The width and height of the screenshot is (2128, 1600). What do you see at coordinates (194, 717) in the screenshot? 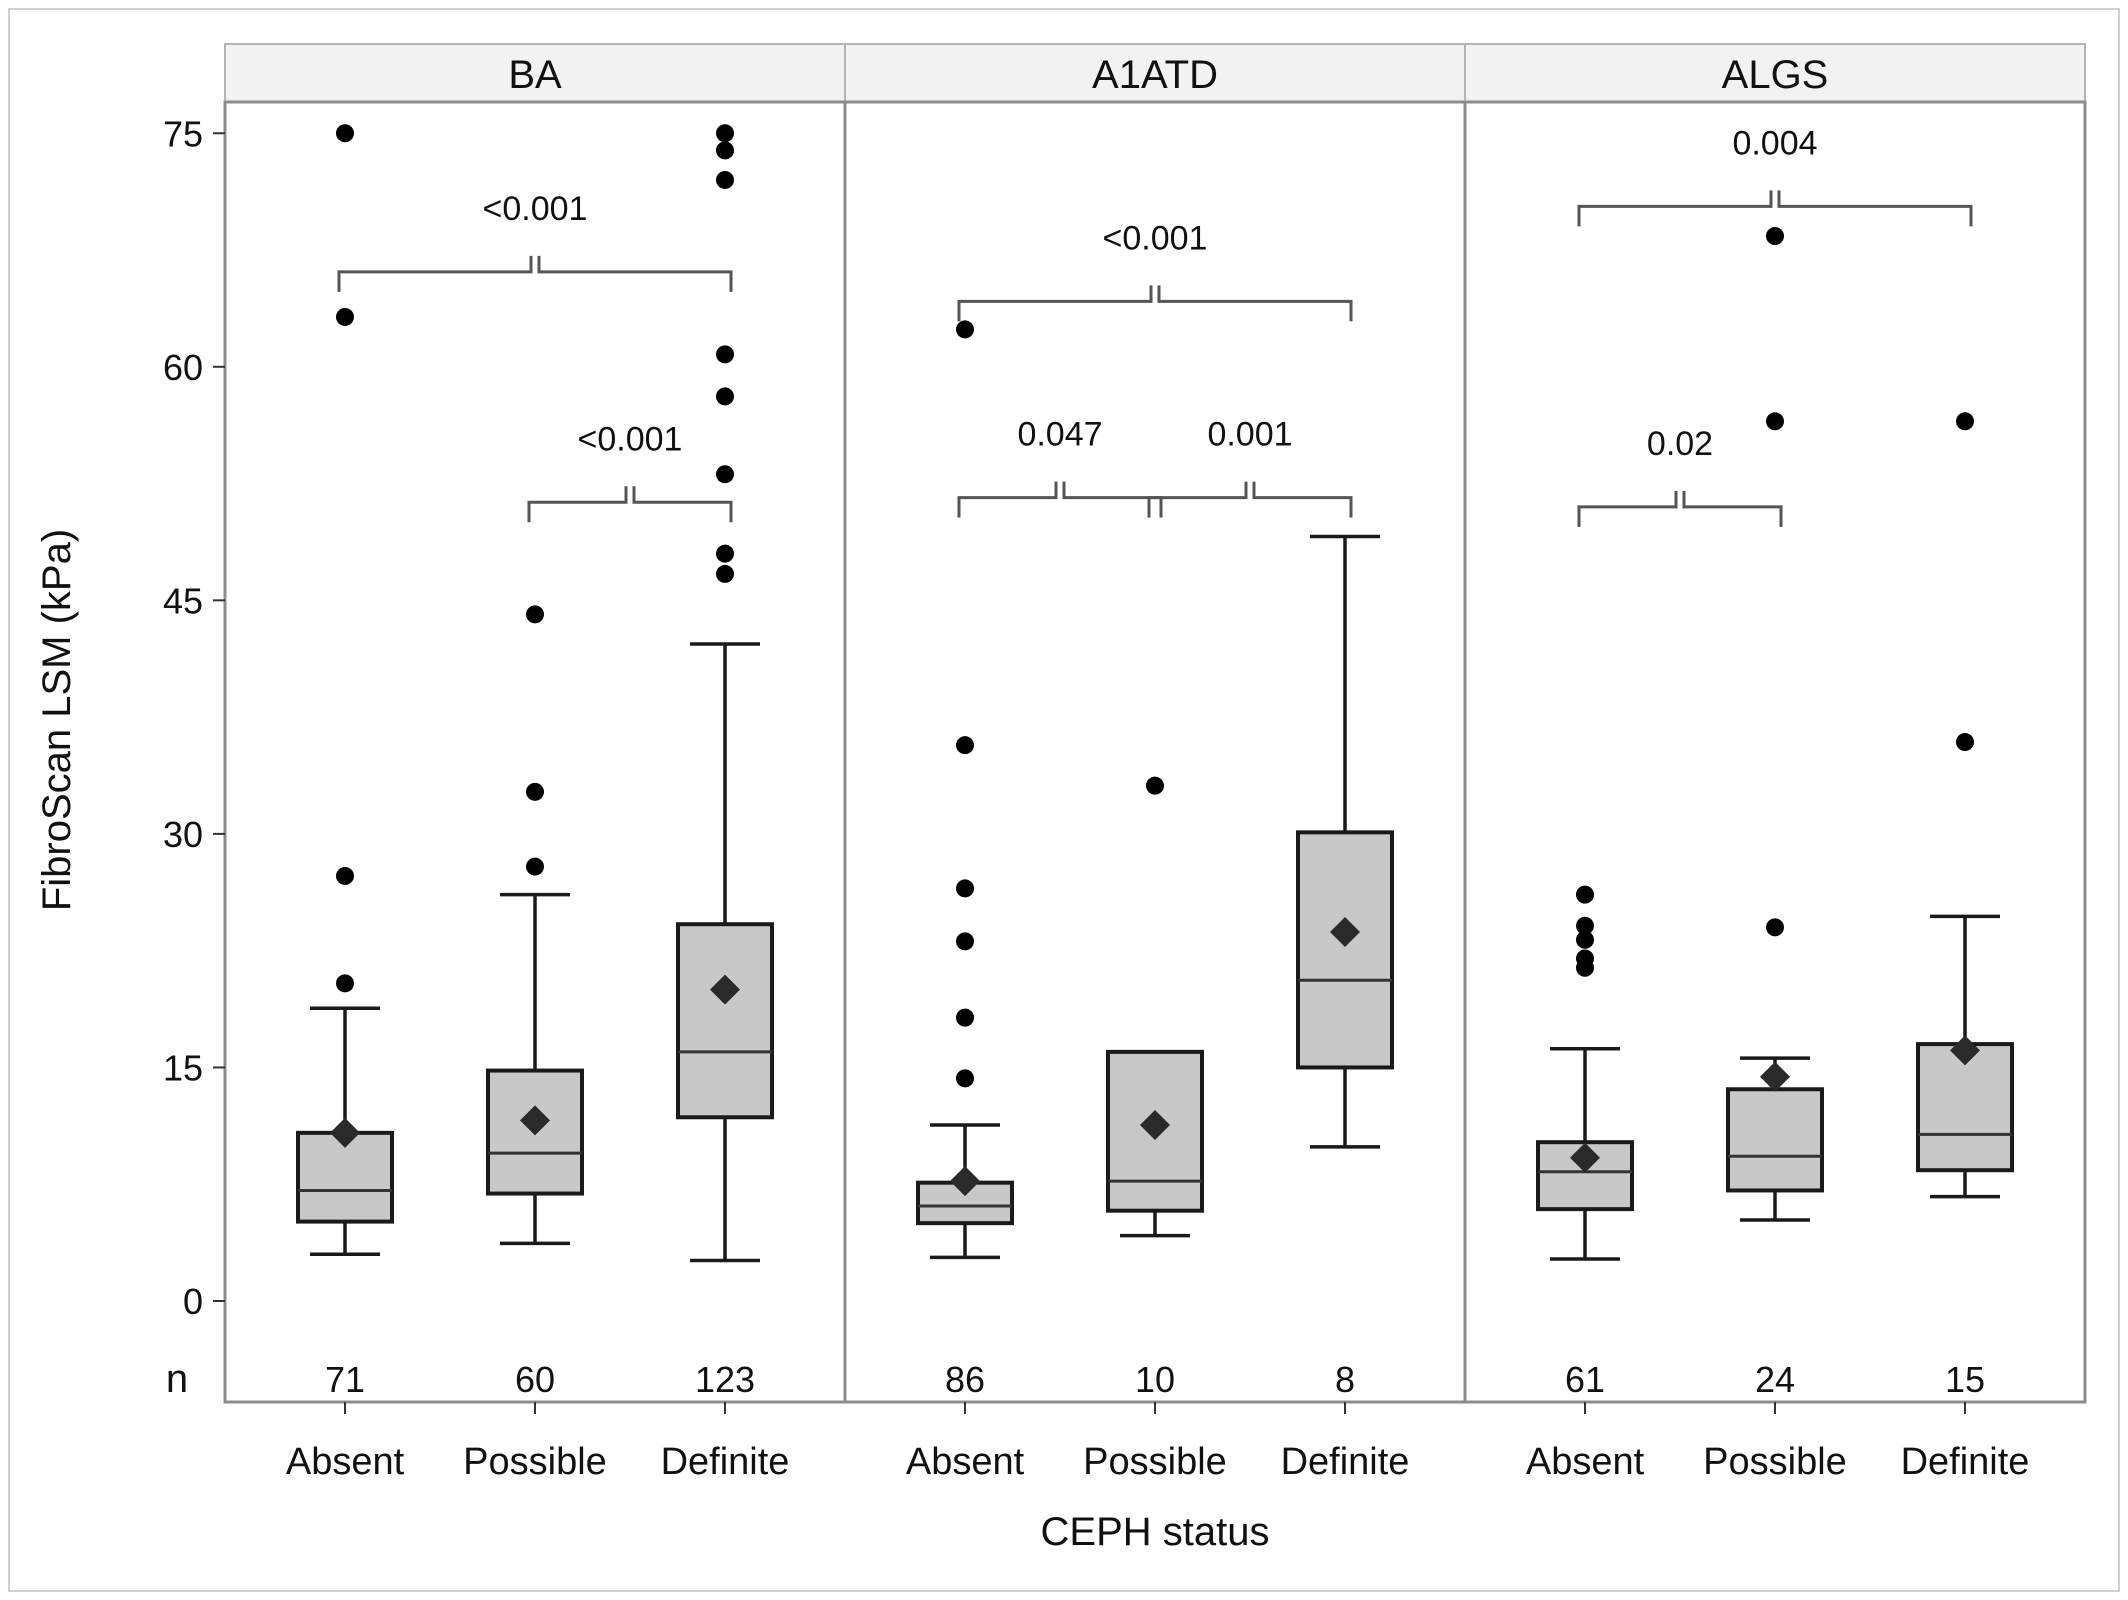
I see `y-axis: 0 15 30 45 60 75` at bounding box center [194, 717].